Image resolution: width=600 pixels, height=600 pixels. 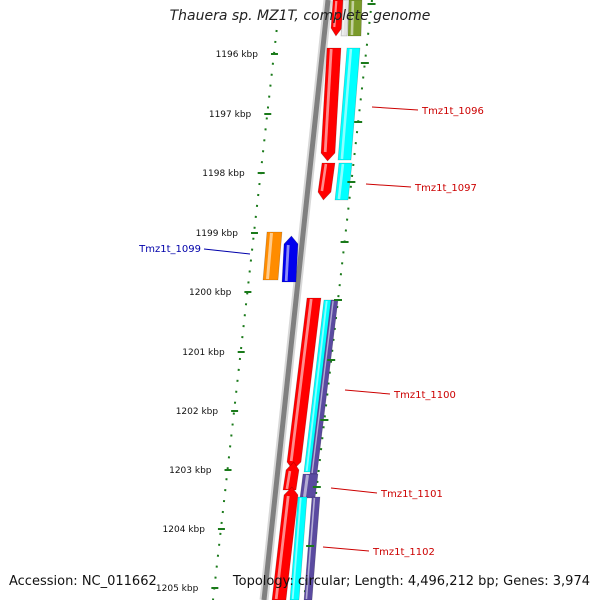 I want to click on gene-tmz1t-1102-purple, so click(x=312, y=548).